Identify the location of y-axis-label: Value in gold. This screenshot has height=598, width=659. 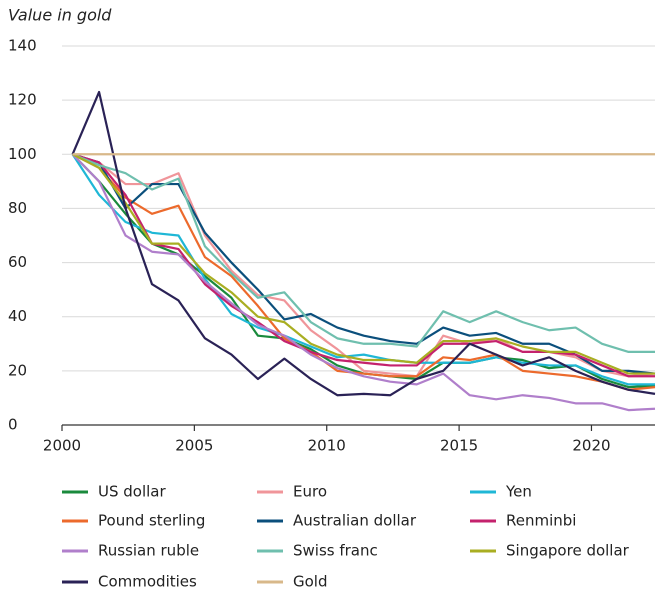
(60, 15).